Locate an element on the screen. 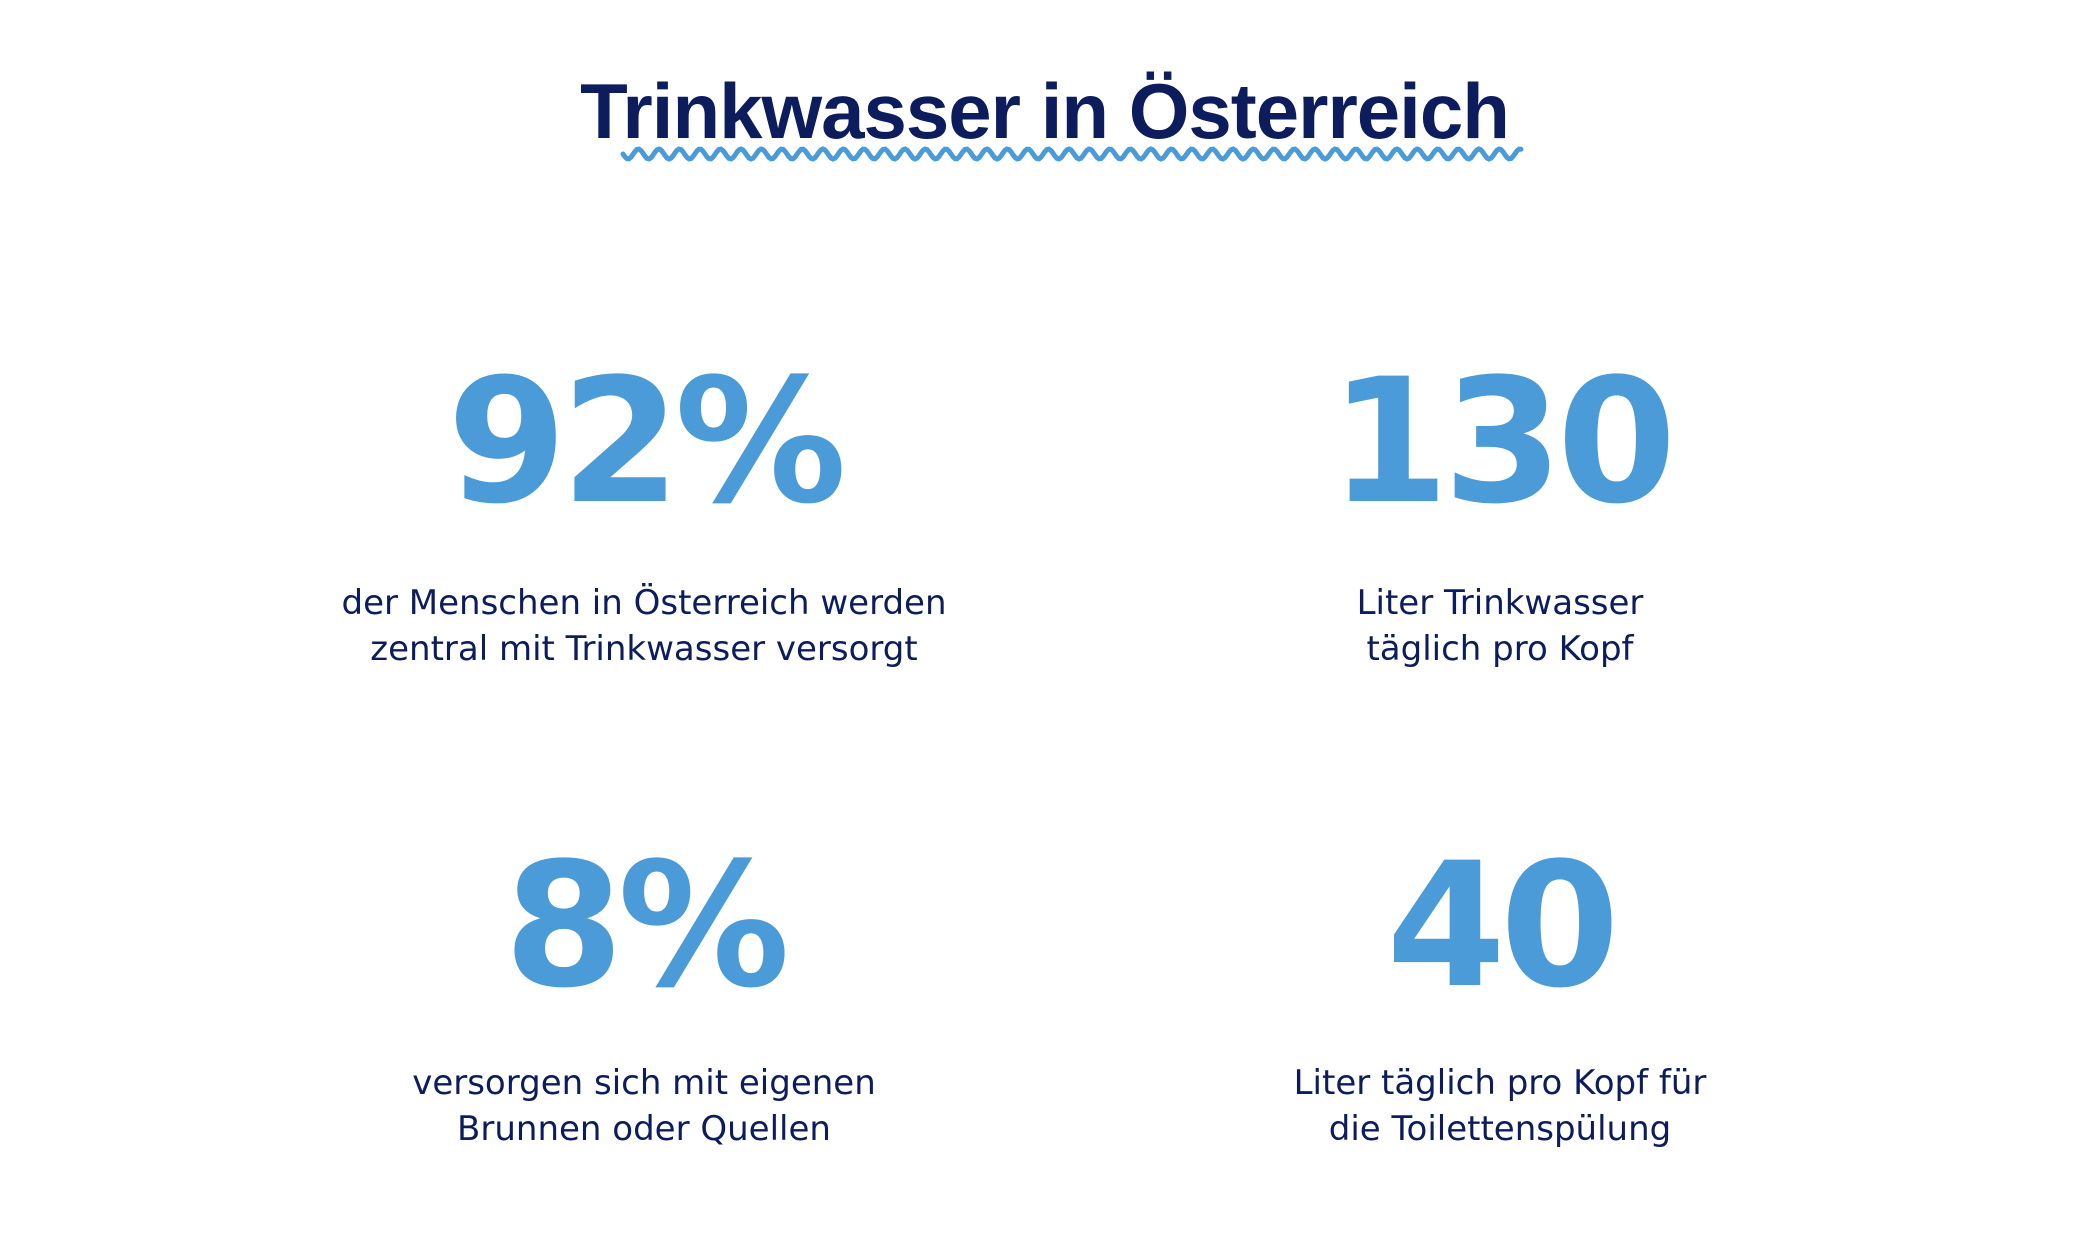 This screenshot has height=1253, width=2089. stat-daily-consumption: 130 Liter Trinkwasser täglich pro Kopf is located at coordinates (1500, 512).